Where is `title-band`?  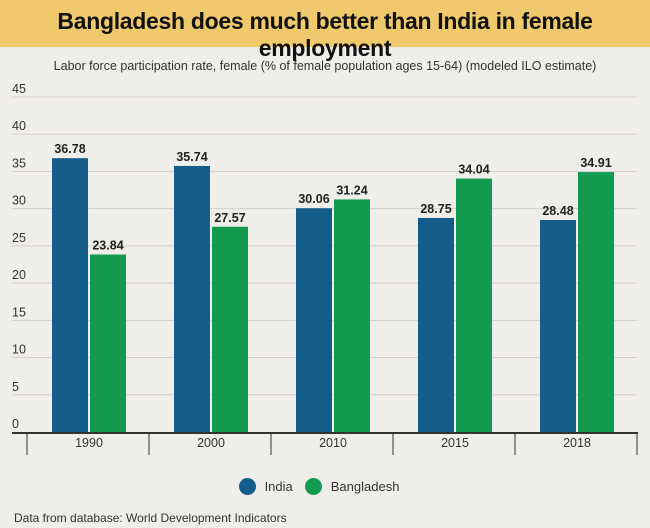
title-band is located at coordinates (325, 23).